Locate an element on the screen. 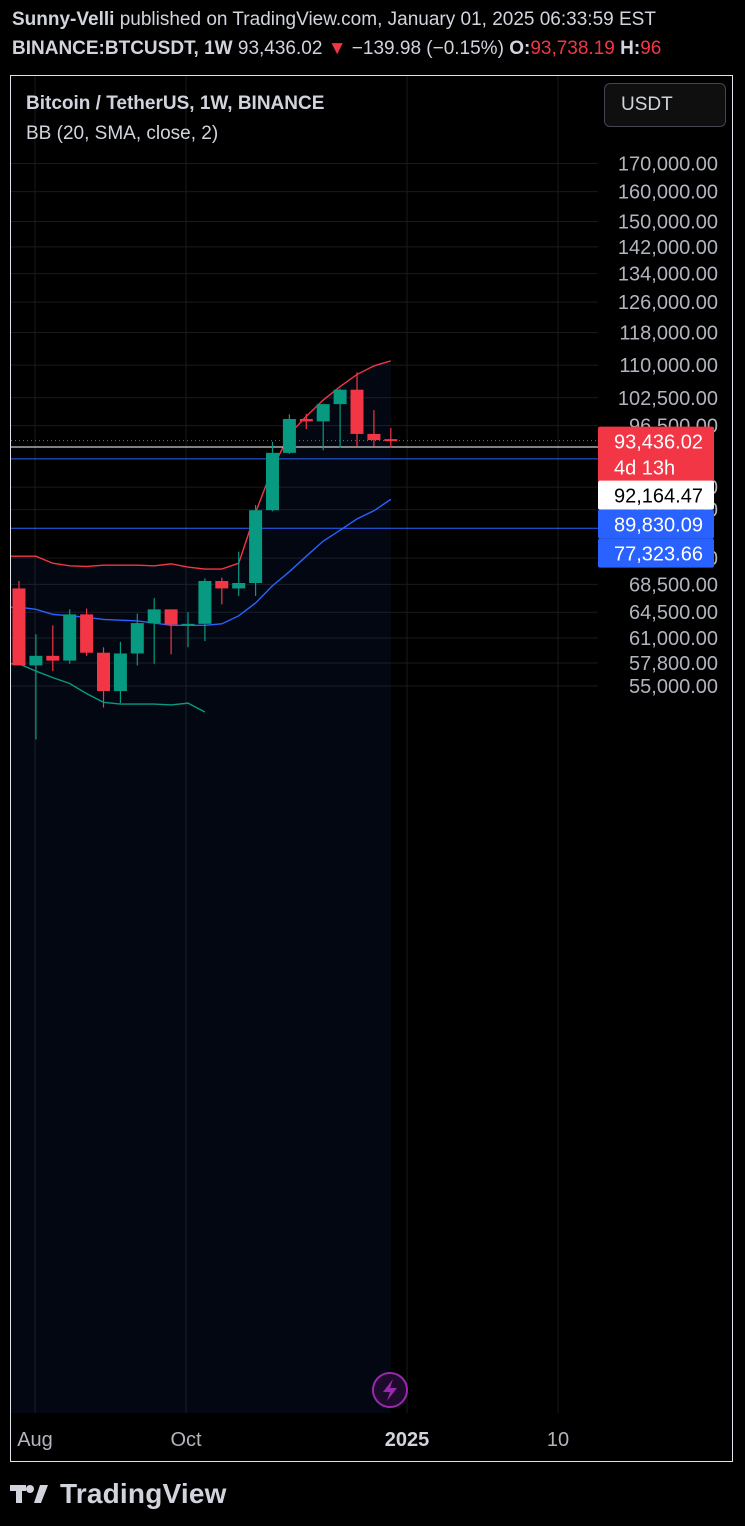 This screenshot has width=745, height=1526. price-label: 89,830.09 is located at coordinates (658, 526).